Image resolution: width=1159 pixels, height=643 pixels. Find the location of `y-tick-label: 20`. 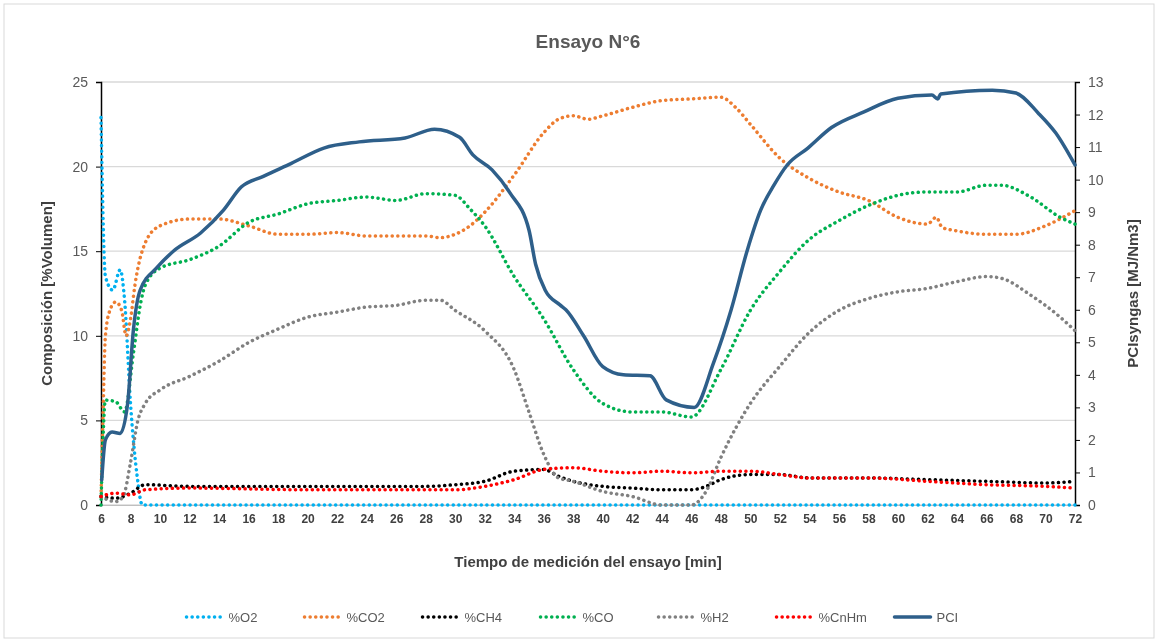

y-tick-label: 20 is located at coordinates (80, 166).